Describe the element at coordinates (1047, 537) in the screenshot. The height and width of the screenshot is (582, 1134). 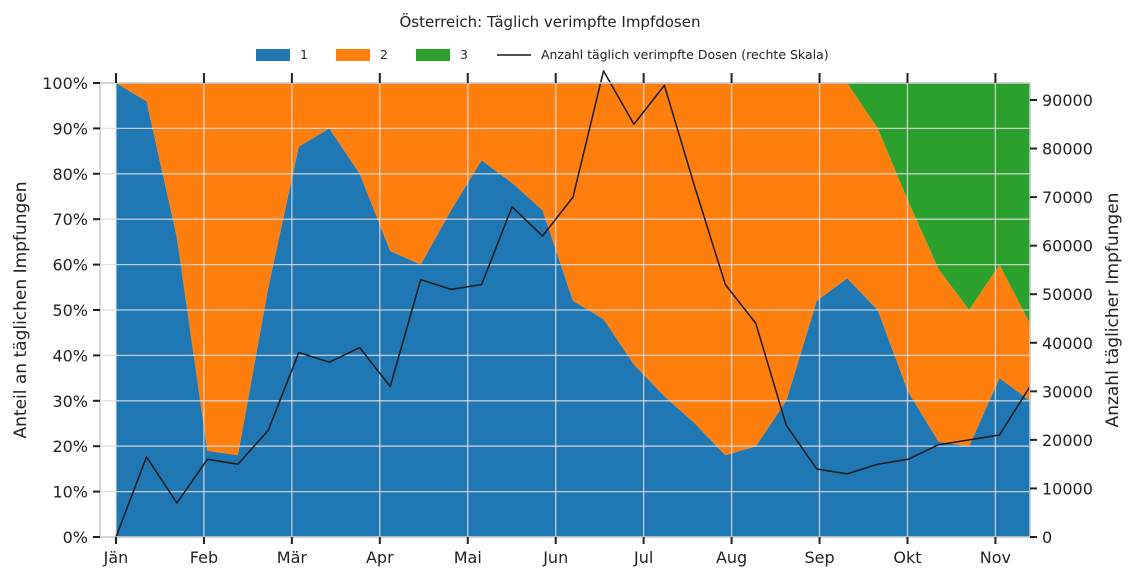
I see `y-right-tick-label: 0` at that location.